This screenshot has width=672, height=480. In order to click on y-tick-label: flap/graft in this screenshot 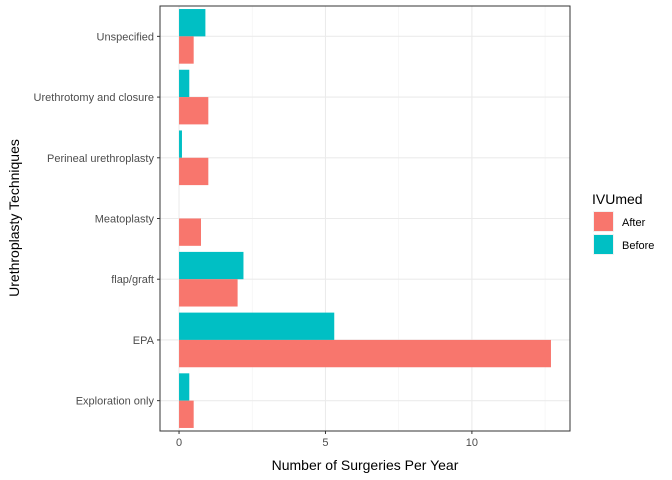, I will do `click(132, 280)`.